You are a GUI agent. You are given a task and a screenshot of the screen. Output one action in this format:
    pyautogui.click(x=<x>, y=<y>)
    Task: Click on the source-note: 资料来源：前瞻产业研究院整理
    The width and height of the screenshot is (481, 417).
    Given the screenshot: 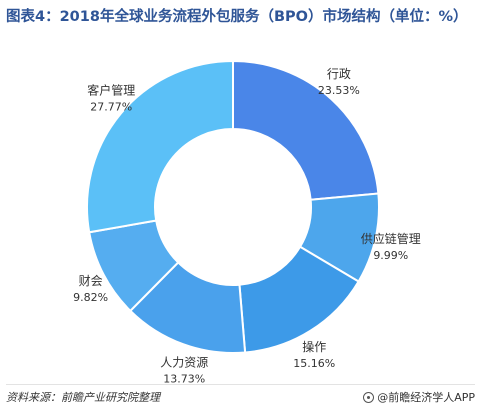 What is the action you would take?
    pyautogui.click(x=83, y=397)
    